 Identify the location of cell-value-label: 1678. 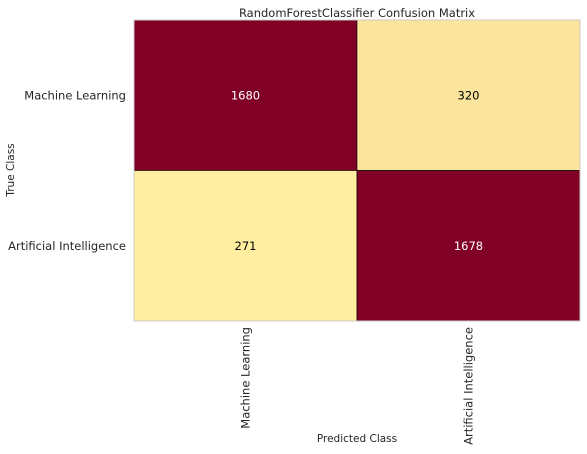
(468, 246).